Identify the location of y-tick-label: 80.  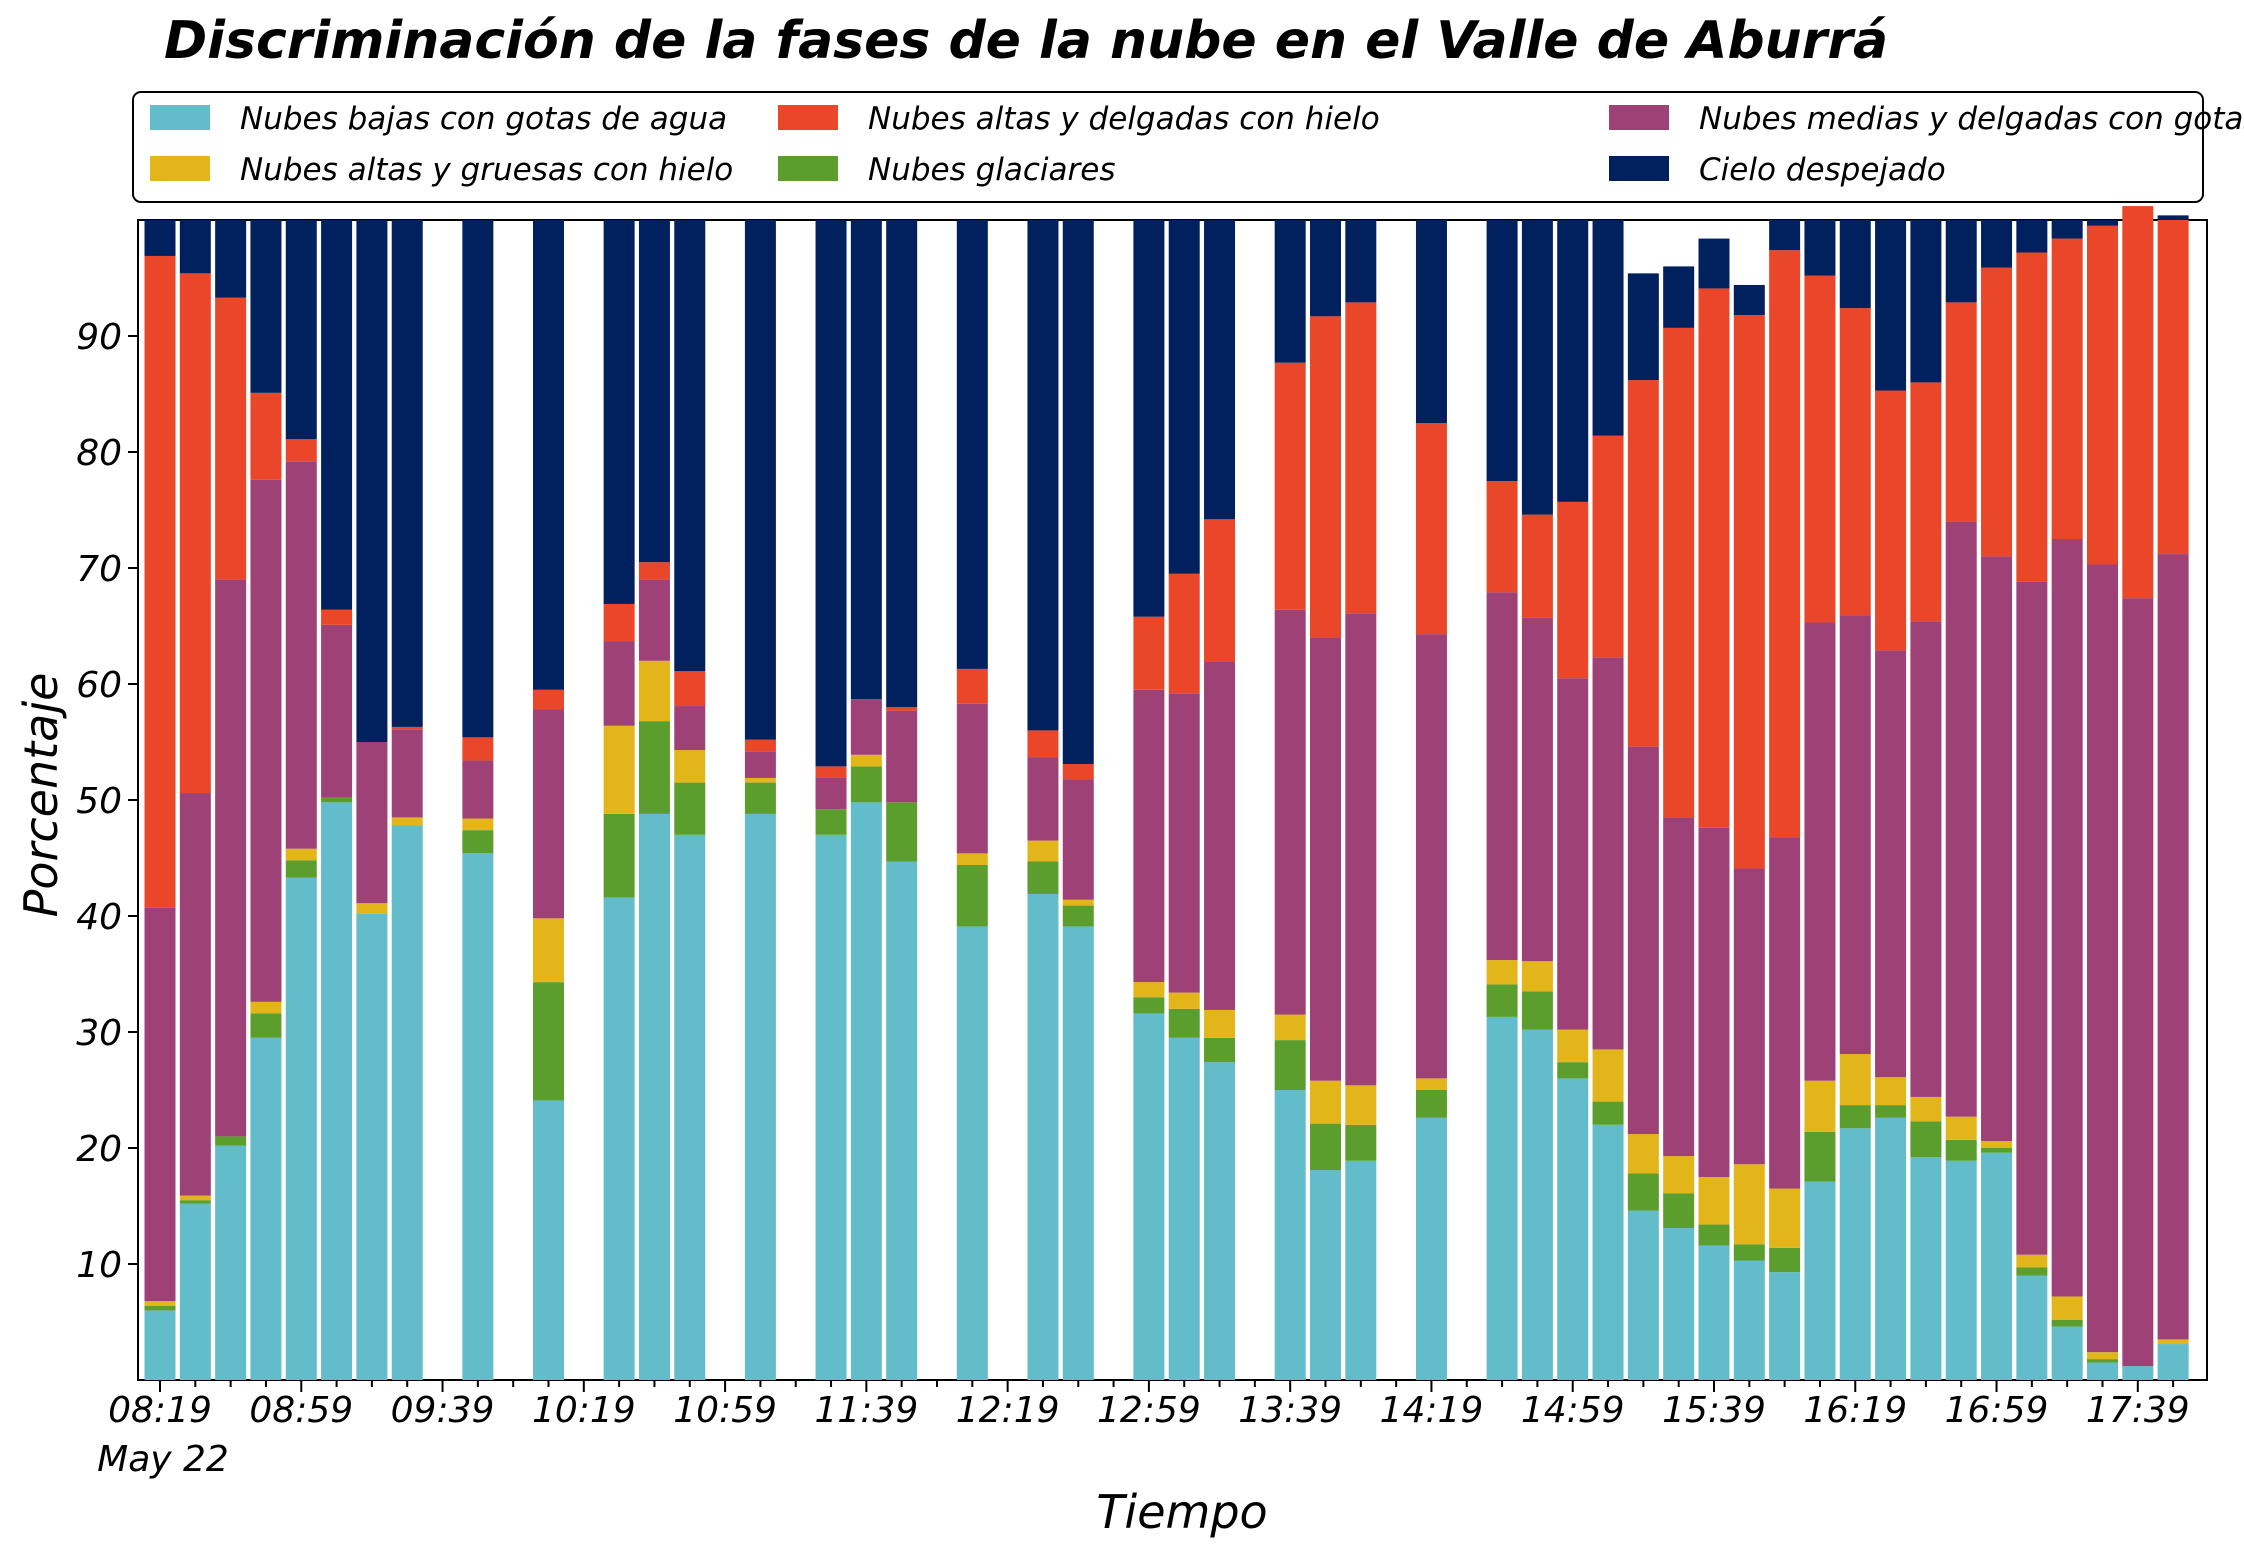
(99, 453).